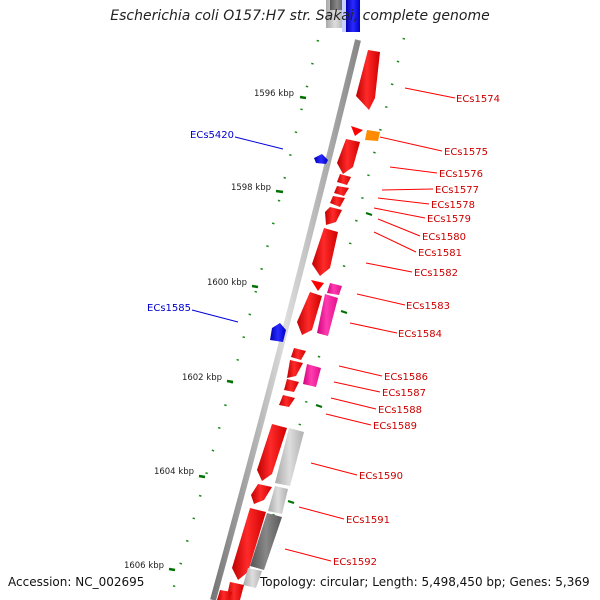 The height and width of the screenshot is (600, 600). What do you see at coordinates (341, 191) in the screenshot?
I see `gene-ecs1578` at bounding box center [341, 191].